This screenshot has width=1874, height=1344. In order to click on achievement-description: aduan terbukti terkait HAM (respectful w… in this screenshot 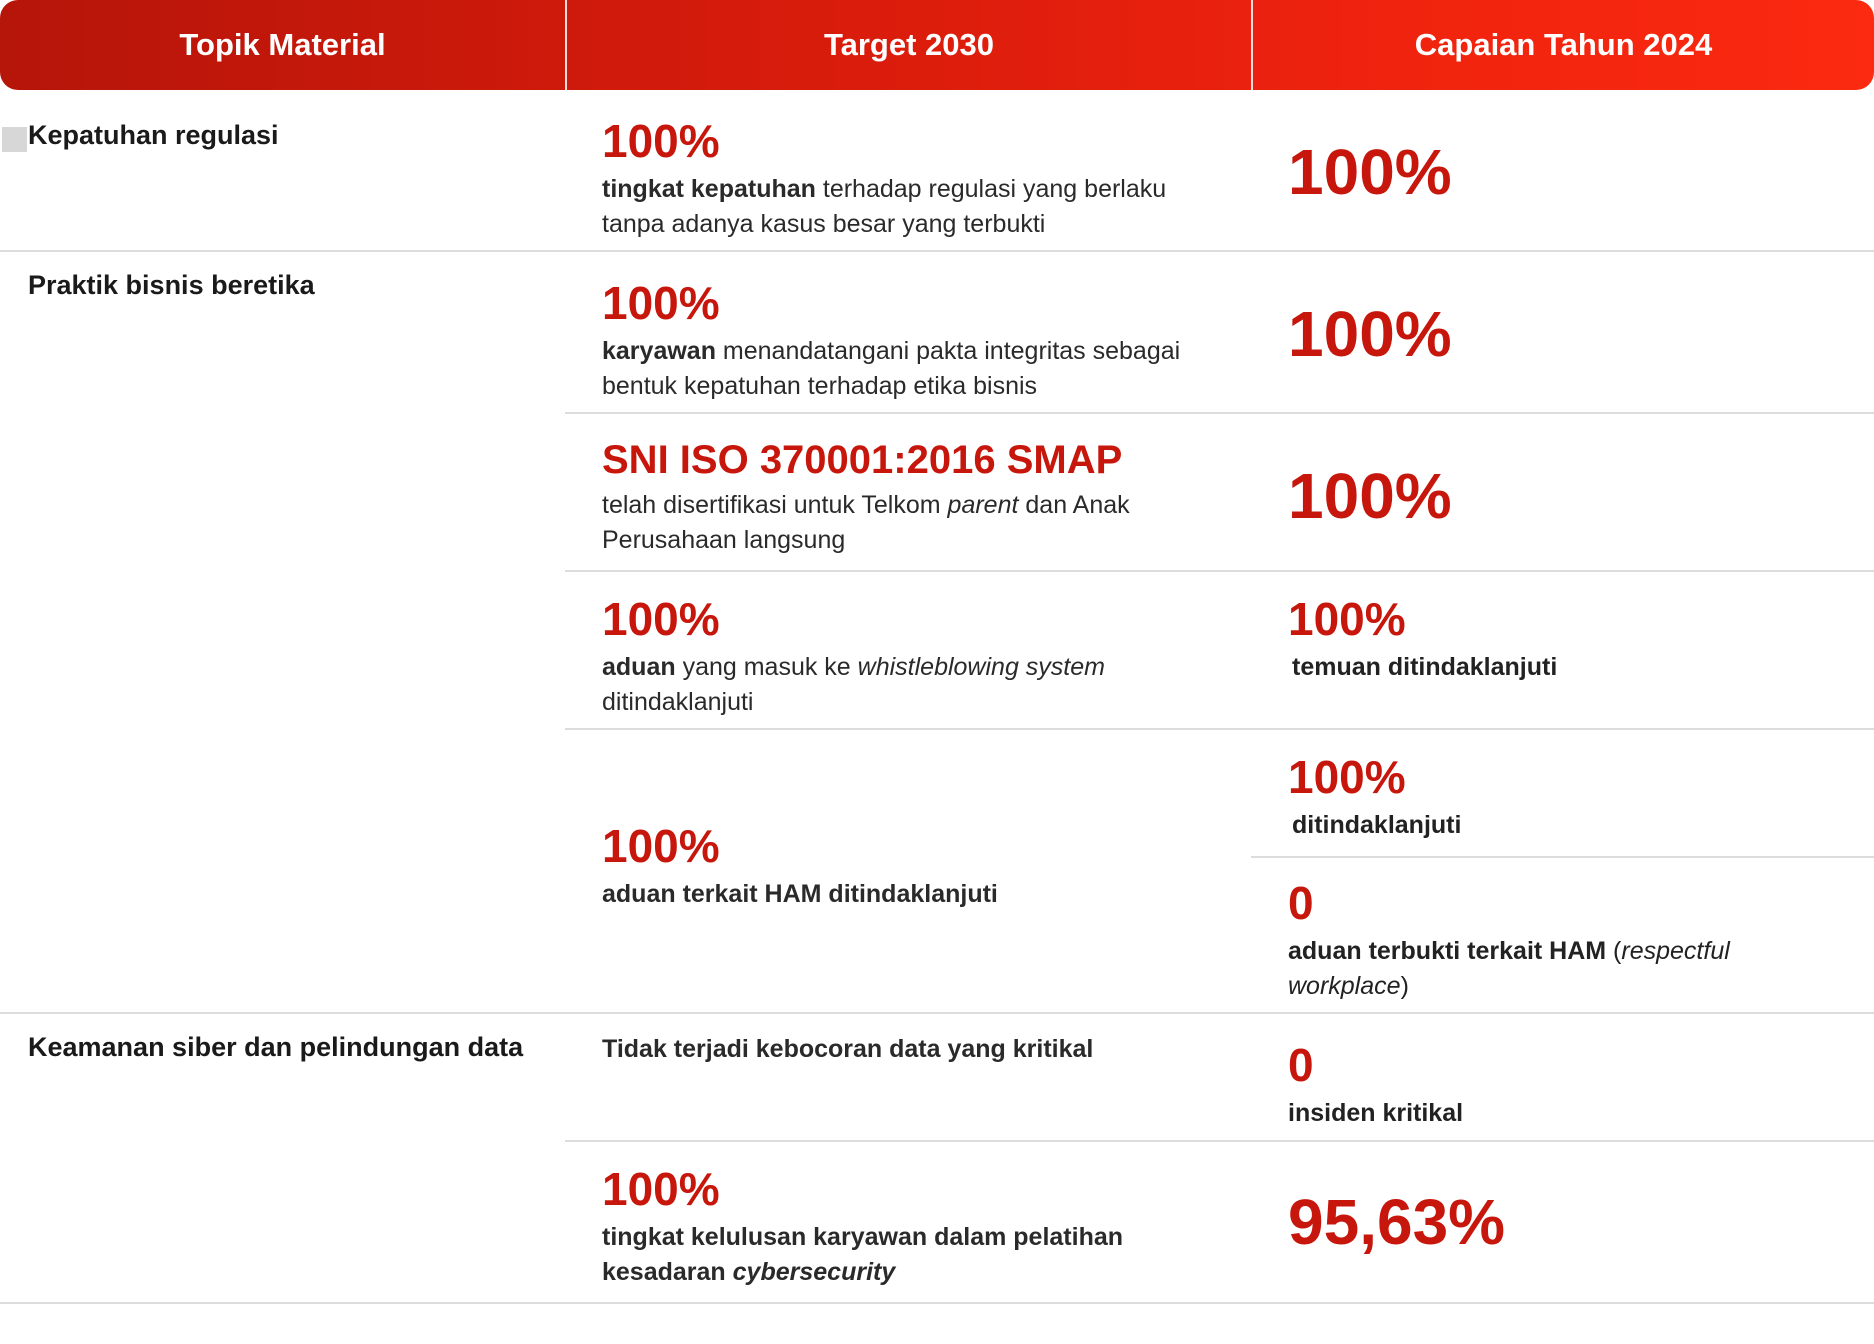, I will do `click(1509, 968)`.